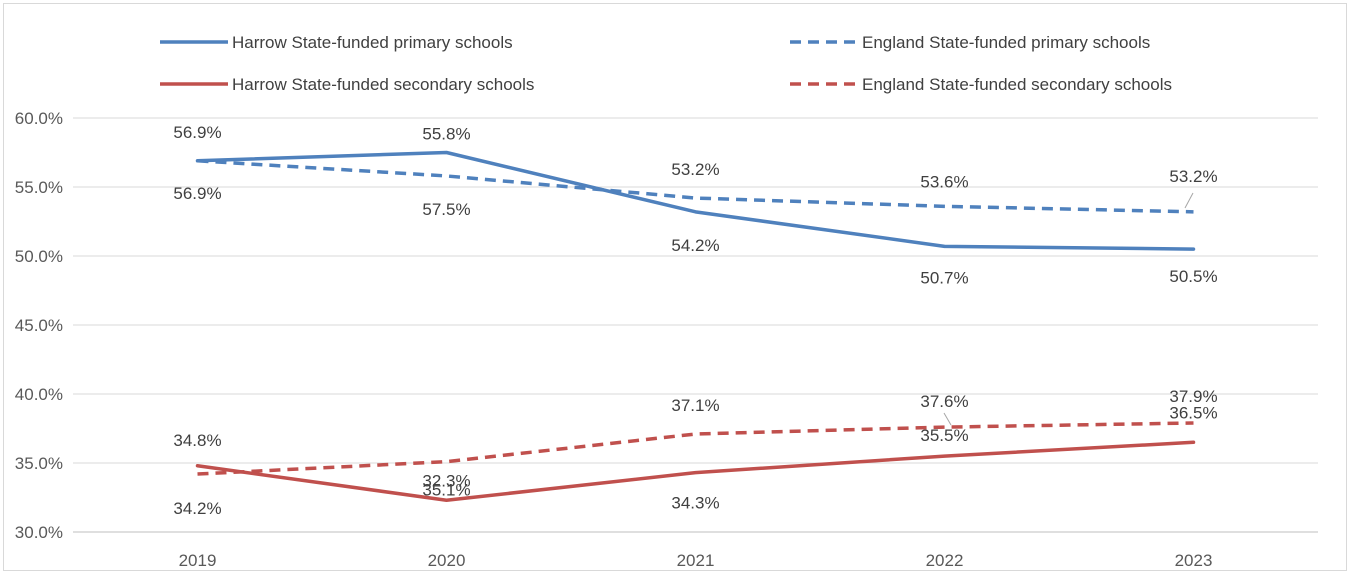 The width and height of the screenshot is (1352, 576). What do you see at coordinates (944, 277) in the screenshot?
I see `data-label: 50.7%` at bounding box center [944, 277].